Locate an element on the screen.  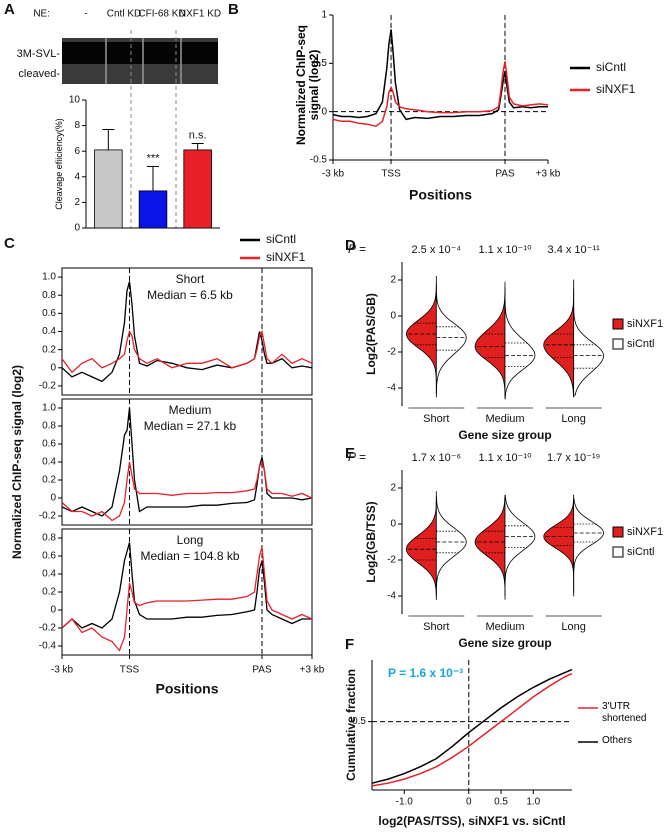
x-tick-label: Long is located at coordinates (573, 419).